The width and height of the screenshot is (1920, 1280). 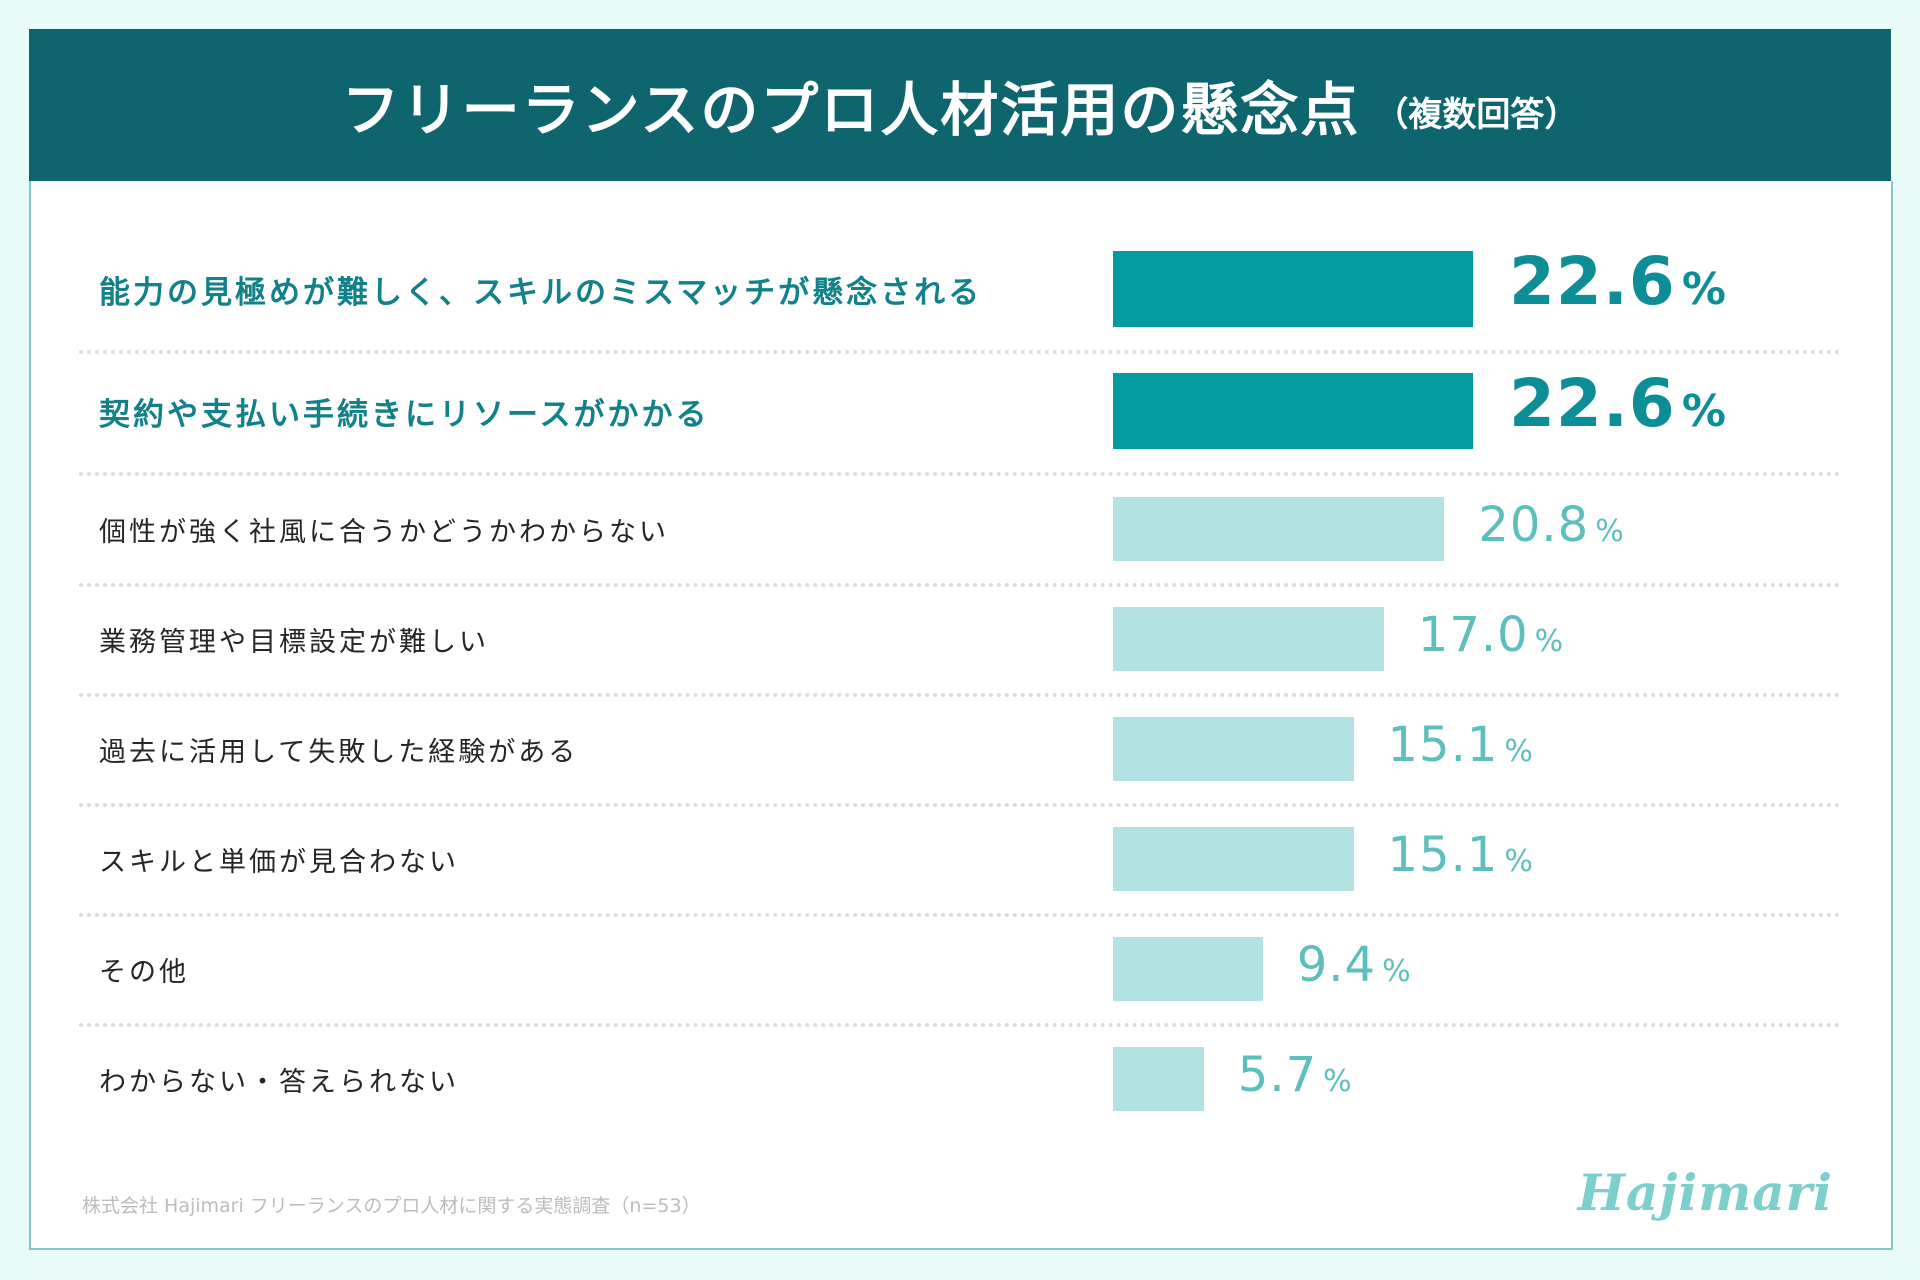 I want to click on category-label: 過去に活用して失敗した経験がある, so click(x=339, y=752).